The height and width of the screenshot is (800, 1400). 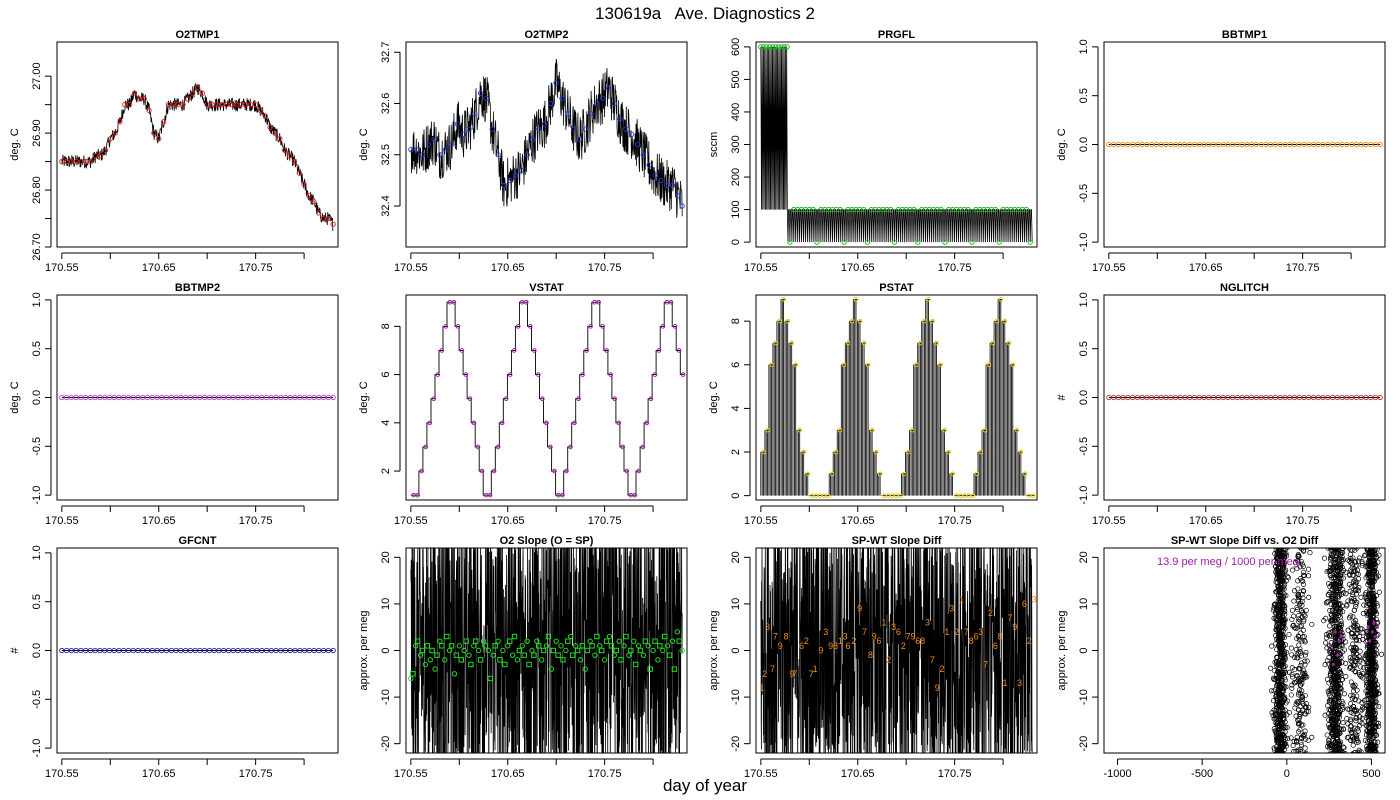 I want to click on y-tick-label-prgfl: 200, so click(x=736, y=177).